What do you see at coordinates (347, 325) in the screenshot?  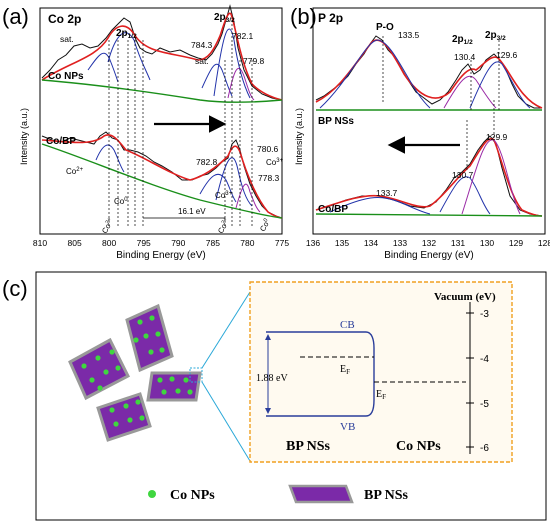 I see `cb-label: CB` at bounding box center [347, 325].